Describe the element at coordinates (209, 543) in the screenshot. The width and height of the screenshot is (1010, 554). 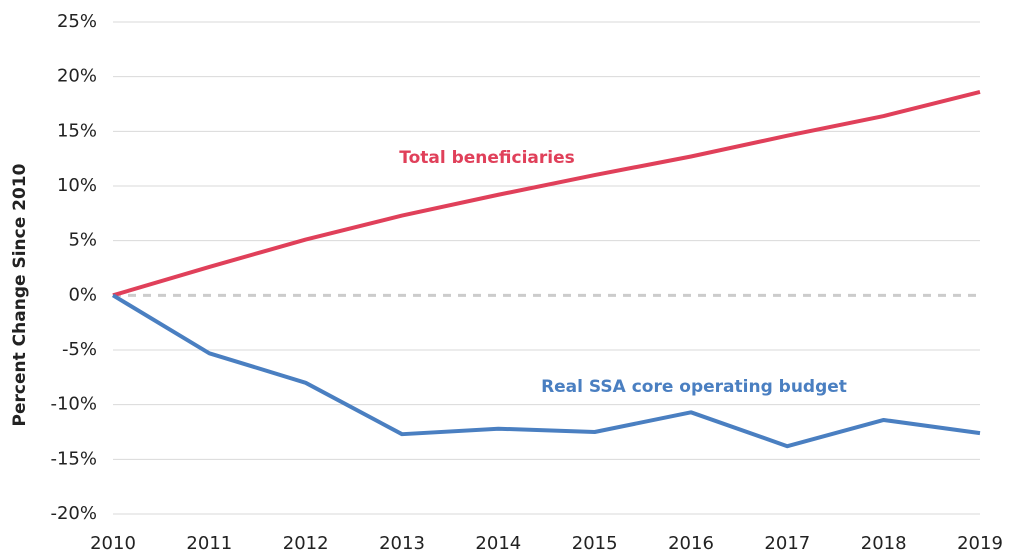
I see `x-tick-label: 2011` at that location.